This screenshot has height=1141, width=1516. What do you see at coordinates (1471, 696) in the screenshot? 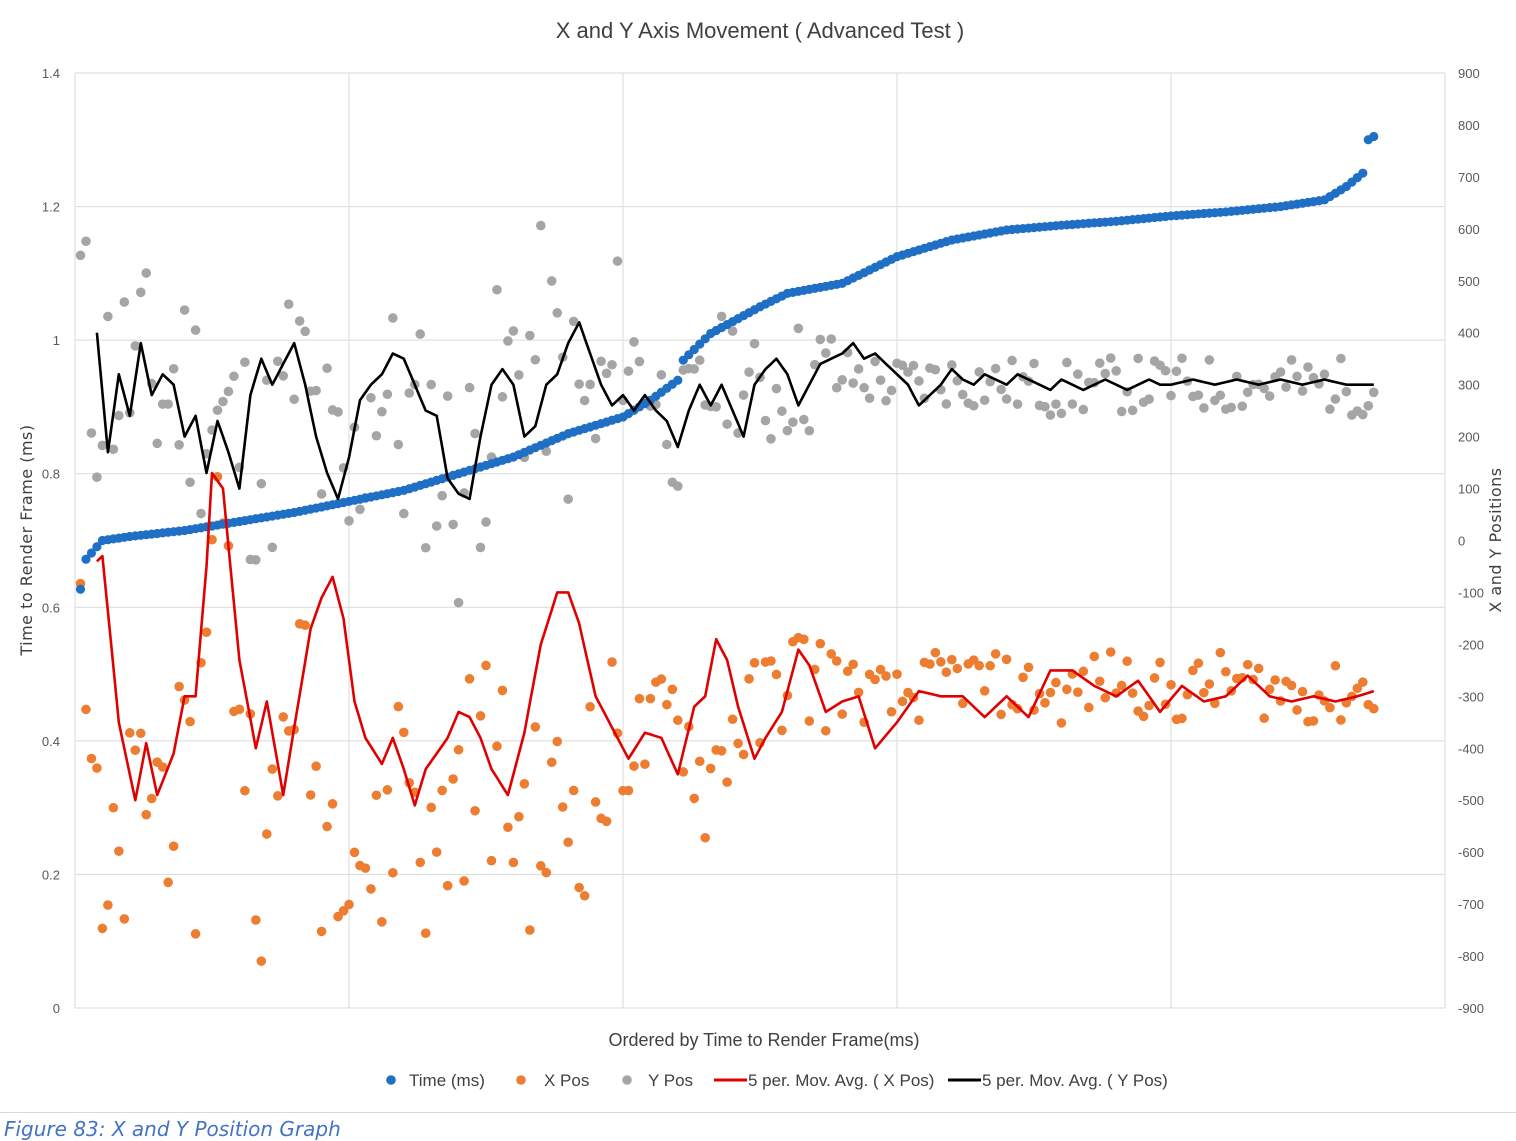
I see `y2-tick-label: -300` at bounding box center [1471, 696].